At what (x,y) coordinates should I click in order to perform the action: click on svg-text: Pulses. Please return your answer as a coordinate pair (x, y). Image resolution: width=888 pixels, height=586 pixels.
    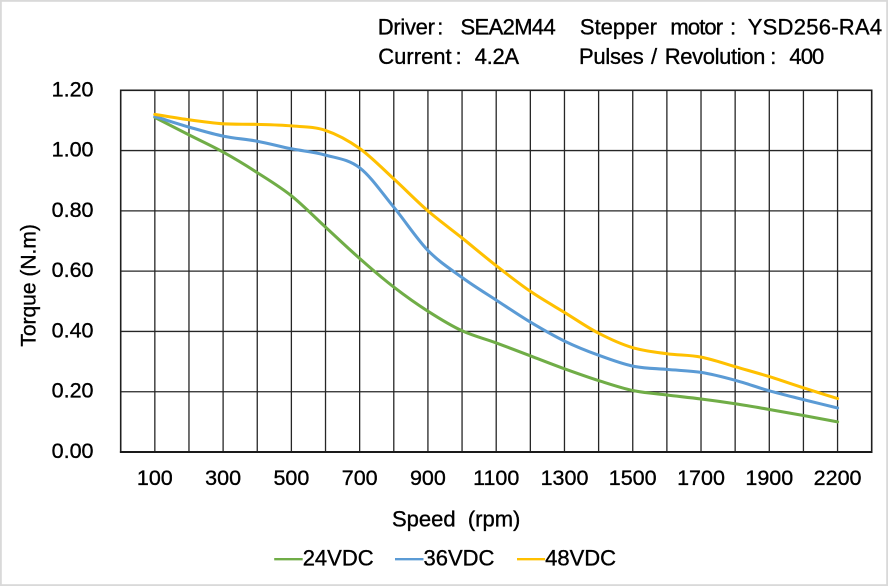
    Looking at the image, I should click on (611, 56).